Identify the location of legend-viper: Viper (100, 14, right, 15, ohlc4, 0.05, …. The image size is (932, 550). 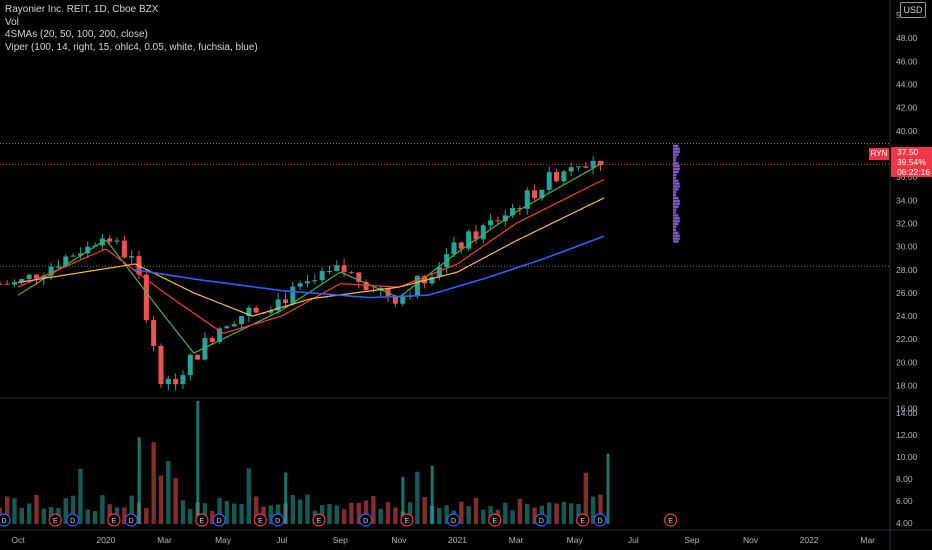
(131, 47).